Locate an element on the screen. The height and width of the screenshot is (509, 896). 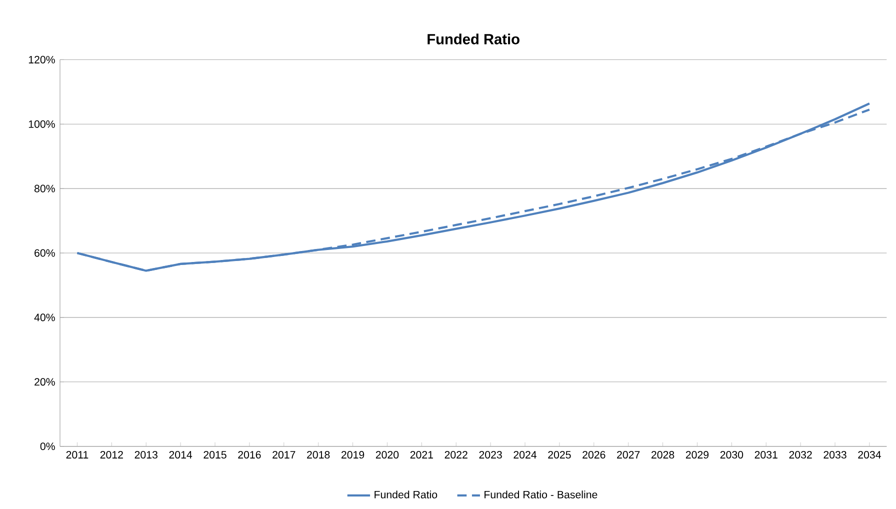
x-tick-label: 2023 is located at coordinates (490, 455).